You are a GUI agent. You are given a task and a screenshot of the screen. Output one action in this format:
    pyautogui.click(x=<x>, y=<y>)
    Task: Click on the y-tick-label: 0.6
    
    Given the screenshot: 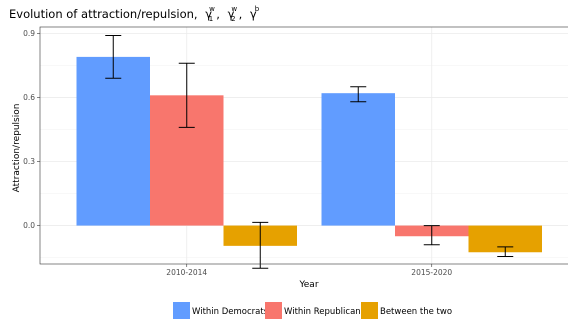 What is the action you would take?
    pyautogui.click(x=29, y=97)
    